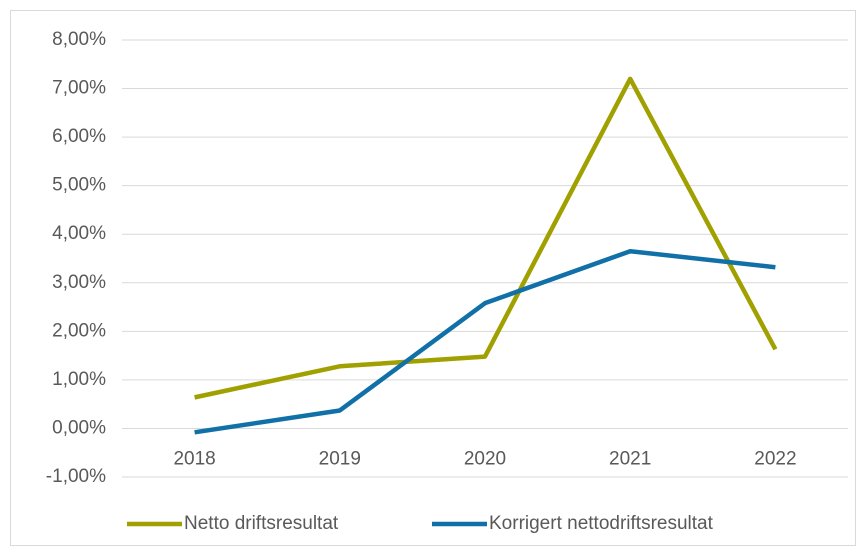  Describe the element at coordinates (79, 282) in the screenshot. I see `y-tick-label: 3,00%` at that location.